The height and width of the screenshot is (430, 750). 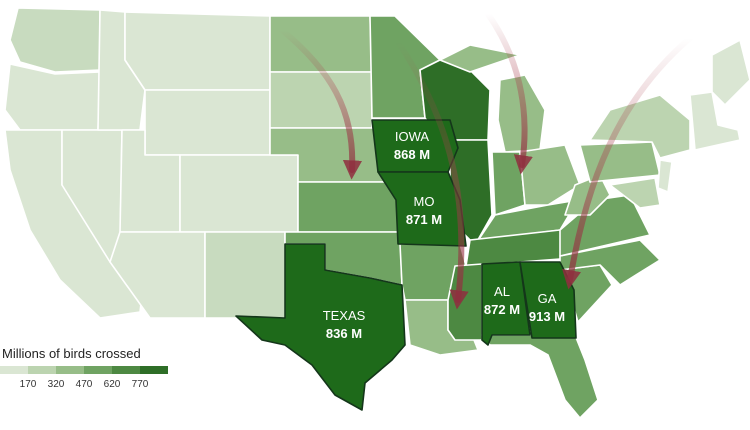 I want to click on legend-tick: 170, so click(x=28, y=384).